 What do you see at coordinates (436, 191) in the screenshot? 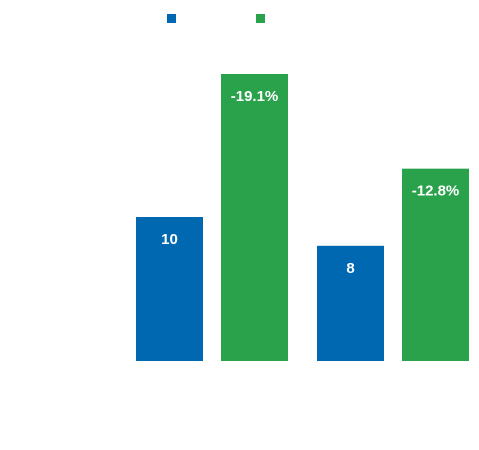
I see `data-label-series-2-category-2: -12.8%` at bounding box center [436, 191].